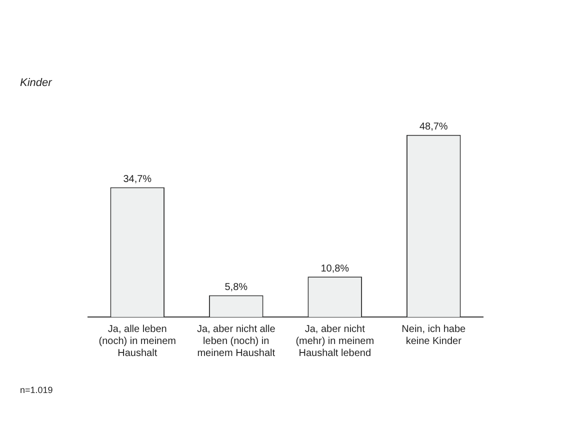 The width and height of the screenshot is (580, 435). Describe the element at coordinates (236, 288) in the screenshot. I see `data-label: 5,8%` at that location.